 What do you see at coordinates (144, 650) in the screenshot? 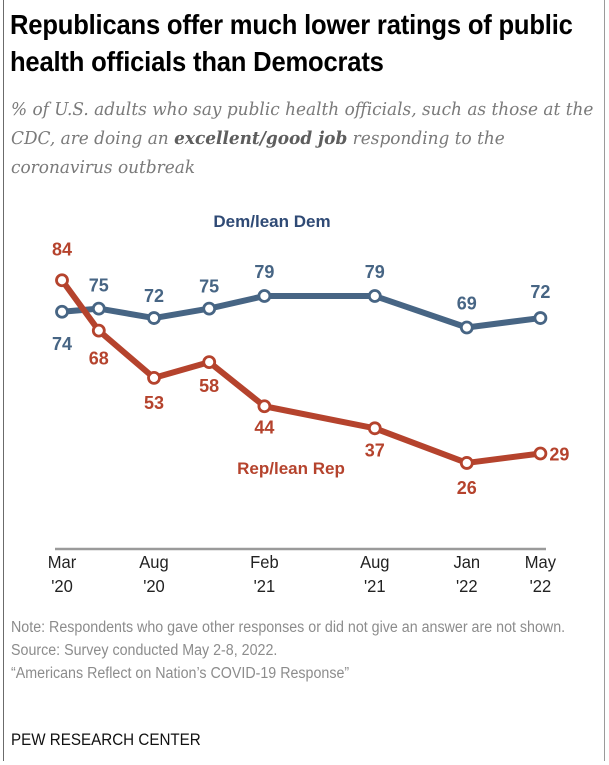
I see `footer-source: Source: Survey conducted May 2-8, 2022.` at bounding box center [144, 650].